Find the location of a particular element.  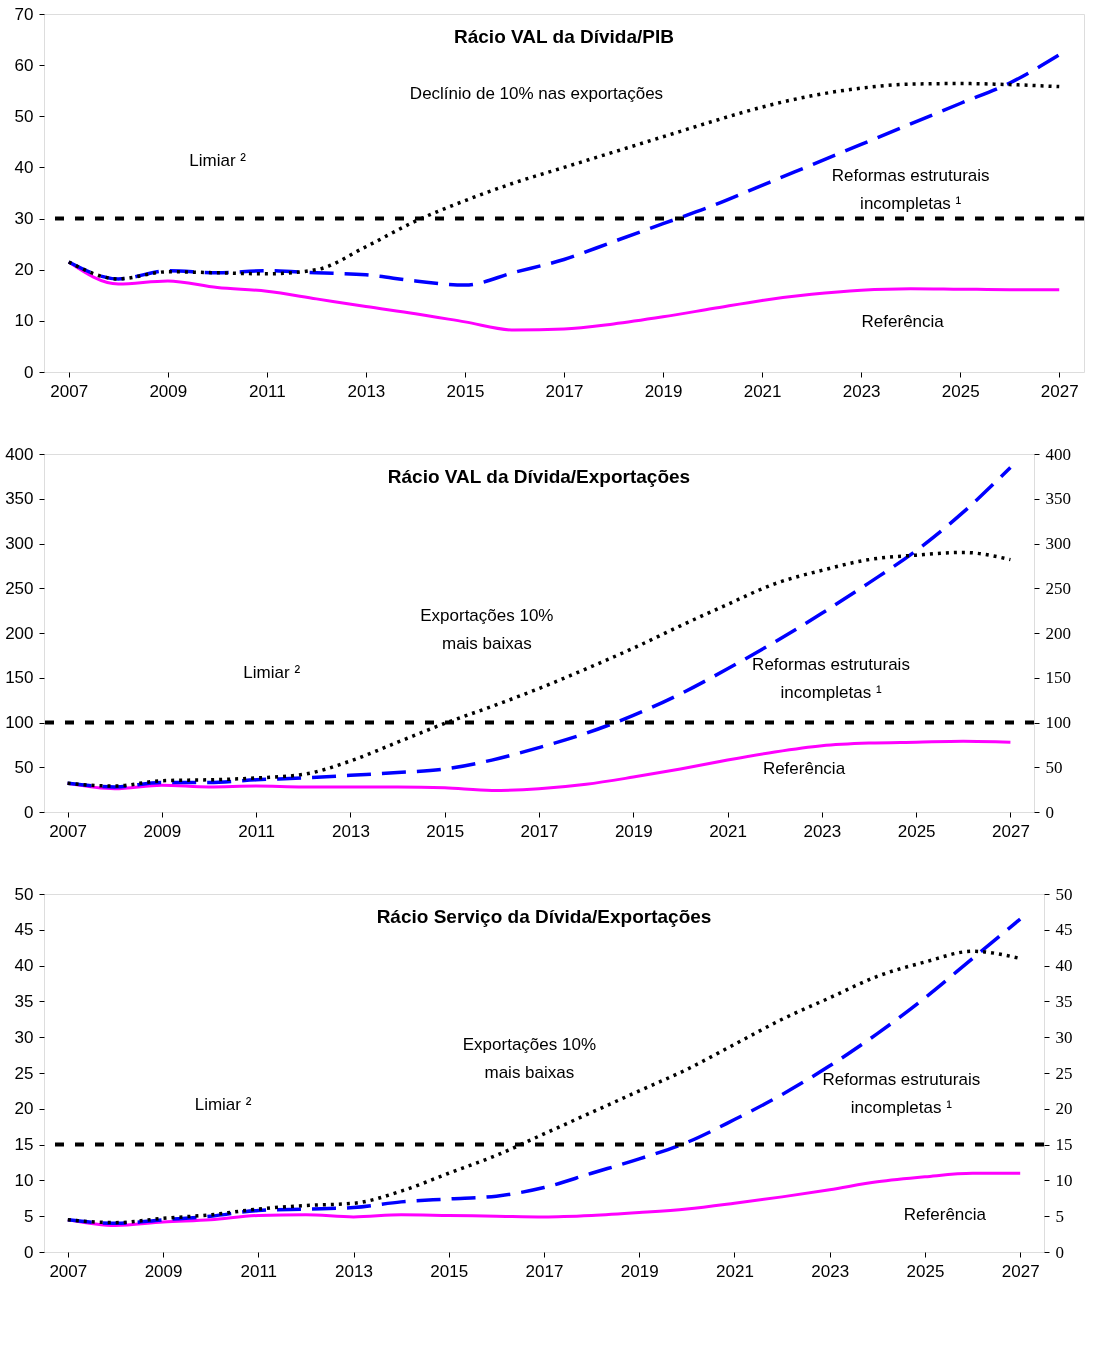

y-tick-label: 5 is located at coordinates (29, 1216).